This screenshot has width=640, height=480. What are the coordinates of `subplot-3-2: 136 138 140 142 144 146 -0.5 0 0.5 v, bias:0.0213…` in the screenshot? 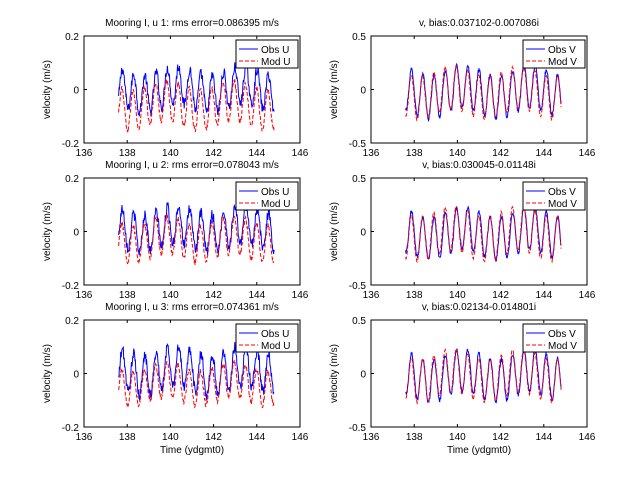 It's located at (462, 379).